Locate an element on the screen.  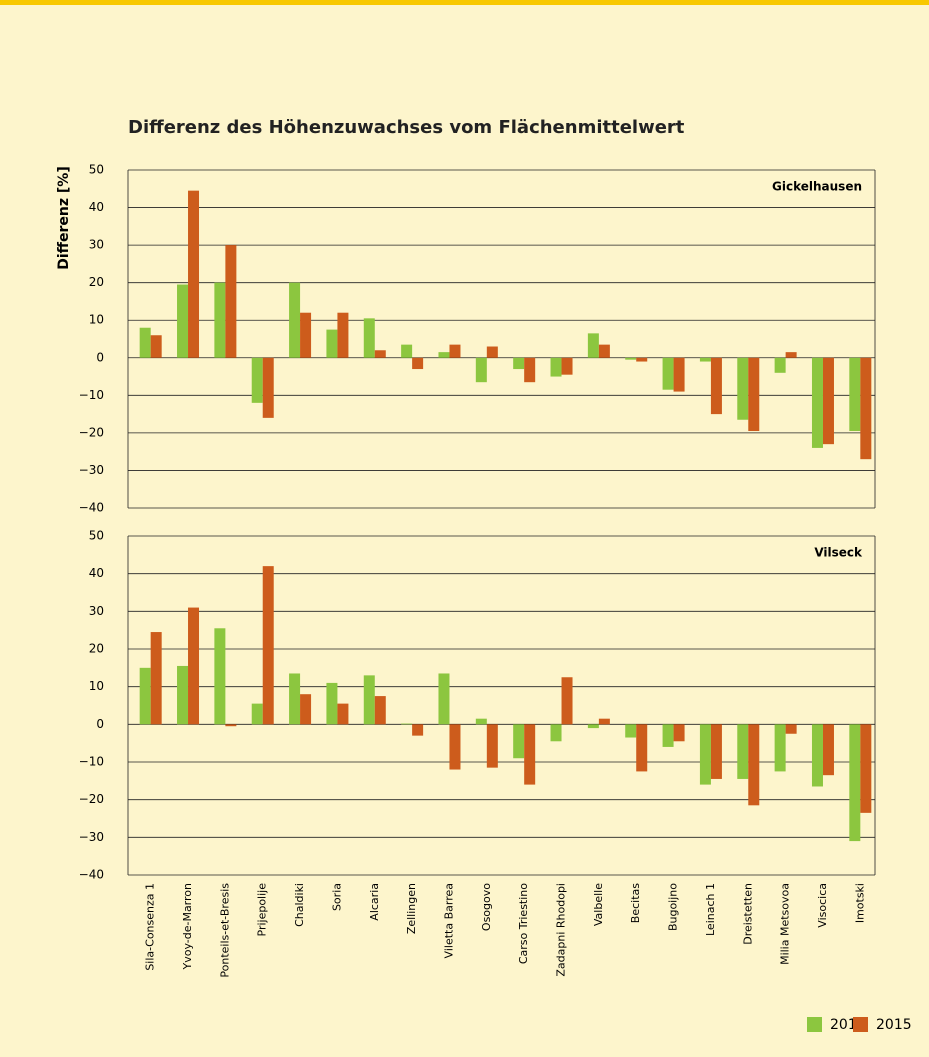
x-tick-label: Bugoijno is located at coordinates (673, 907).